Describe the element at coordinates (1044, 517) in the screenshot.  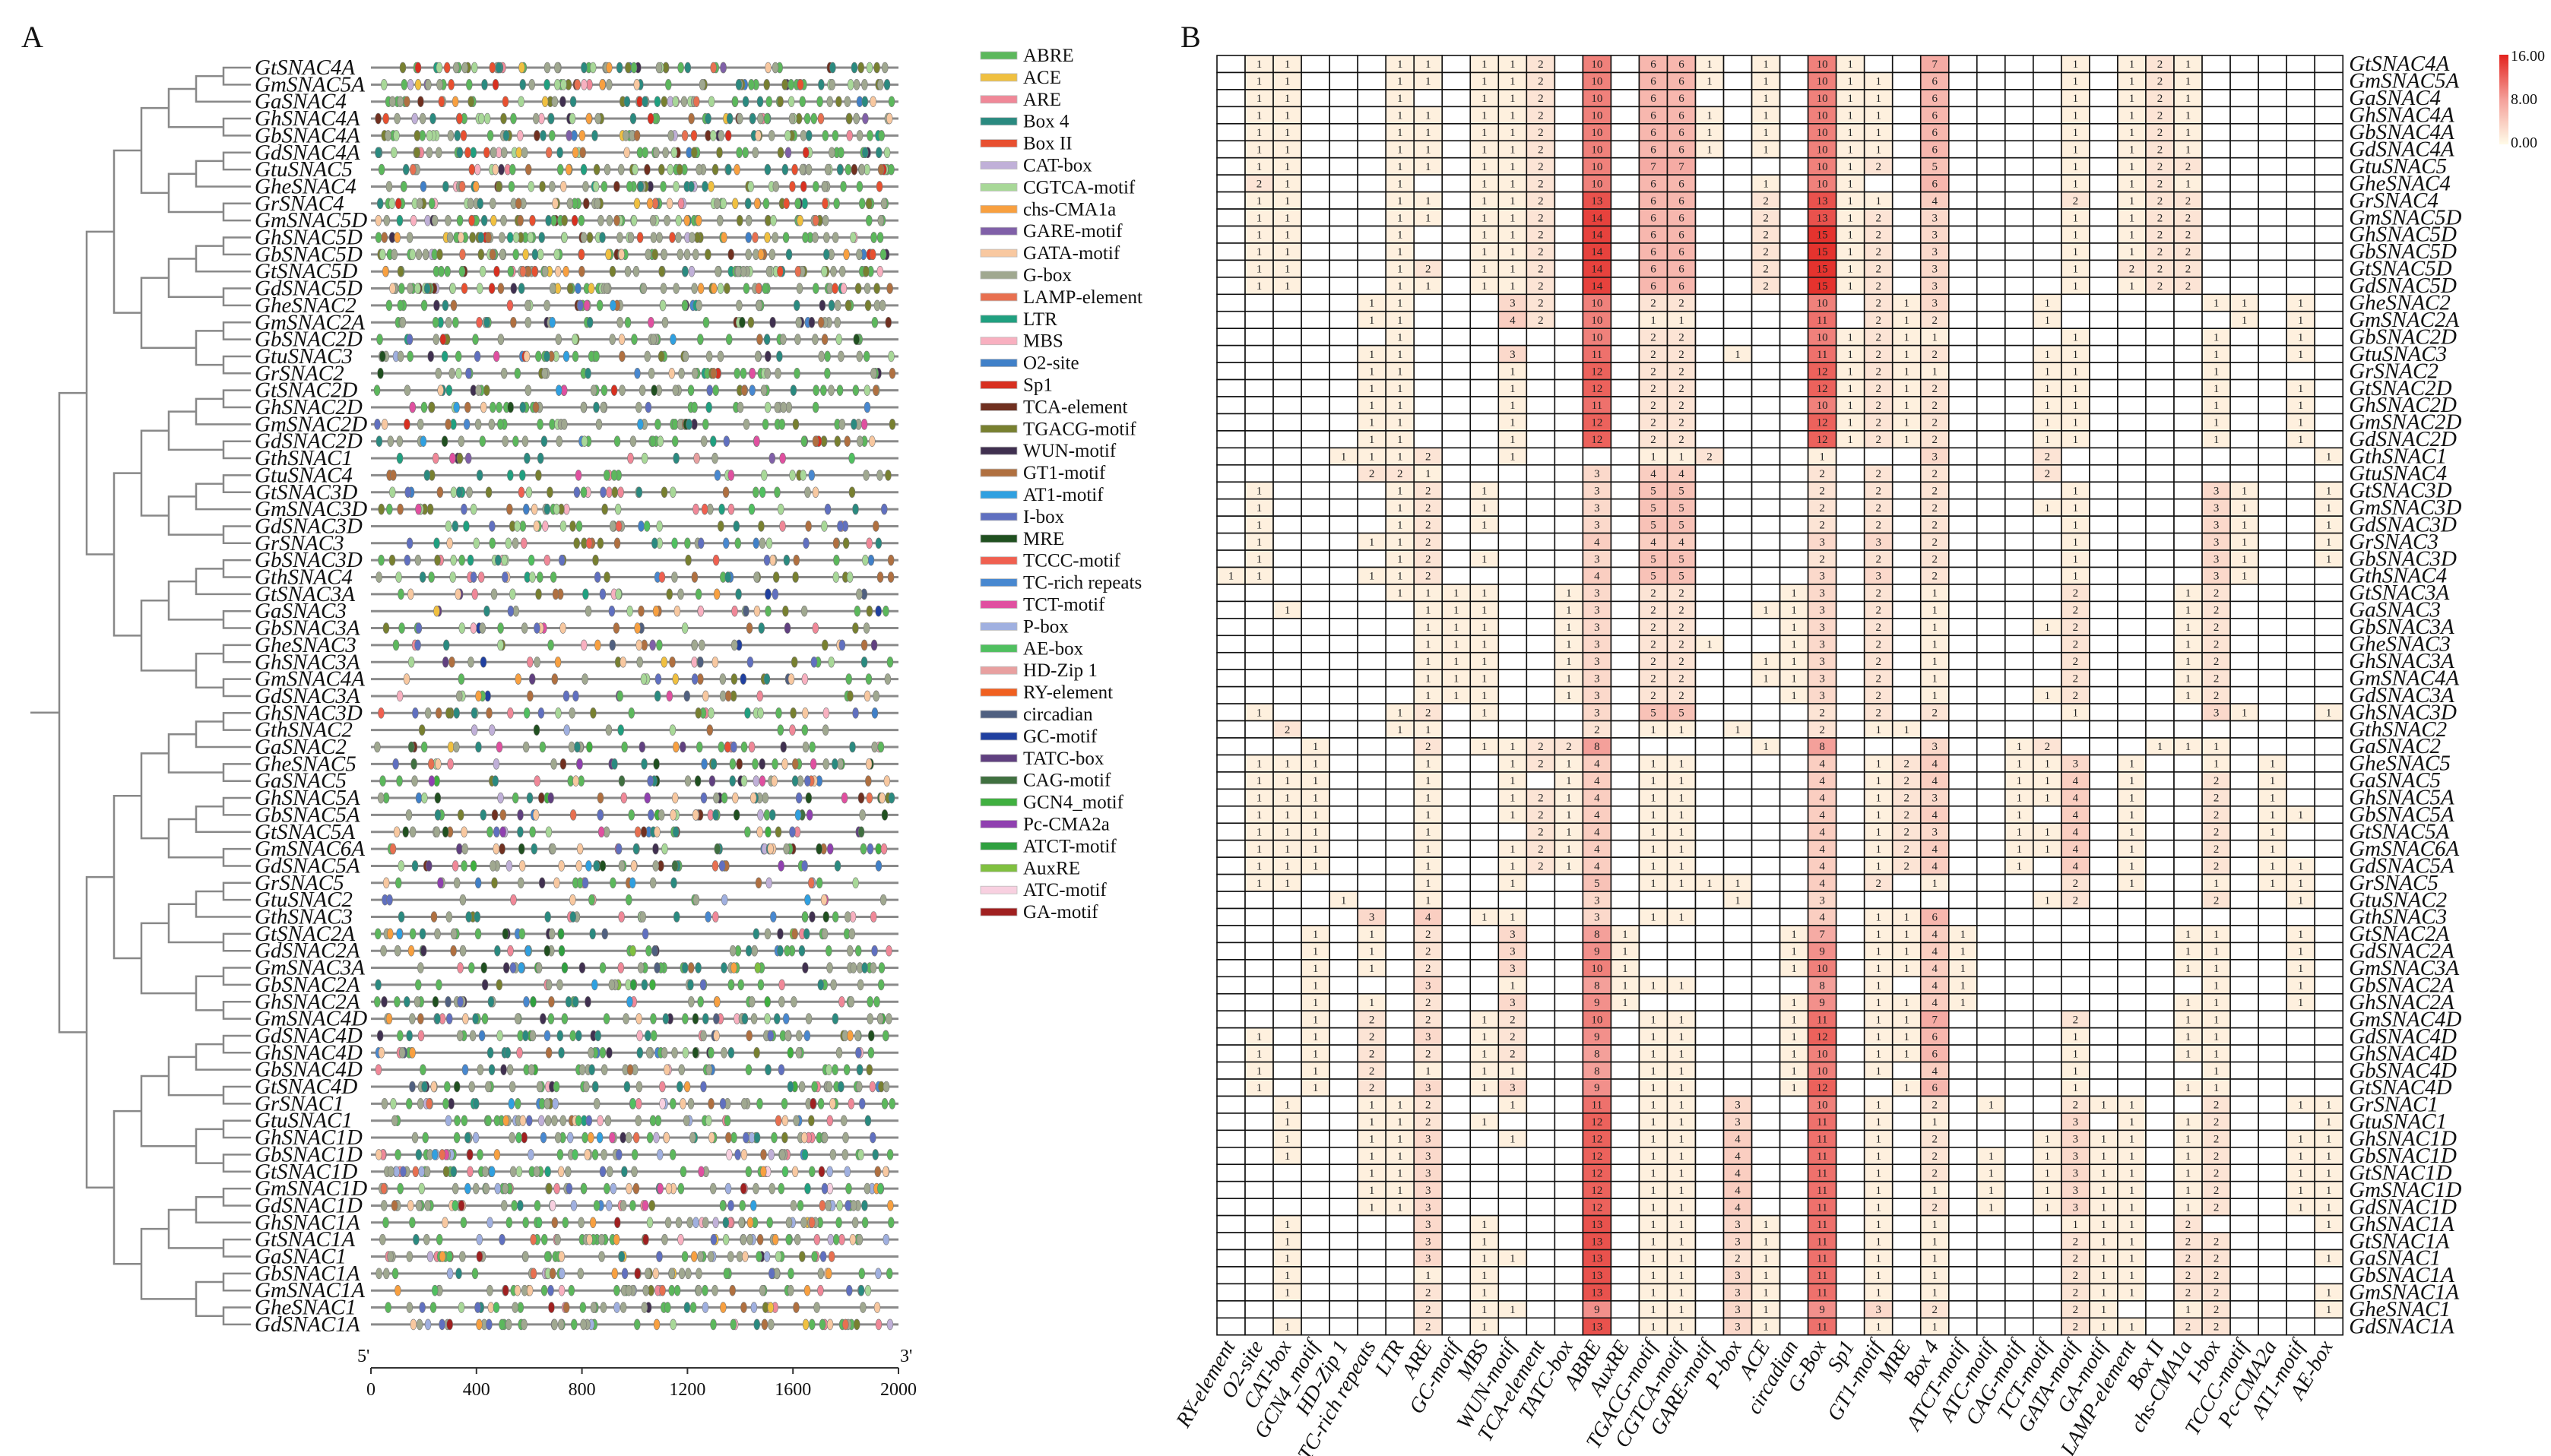
I see `legend-label: I-box` at that location.